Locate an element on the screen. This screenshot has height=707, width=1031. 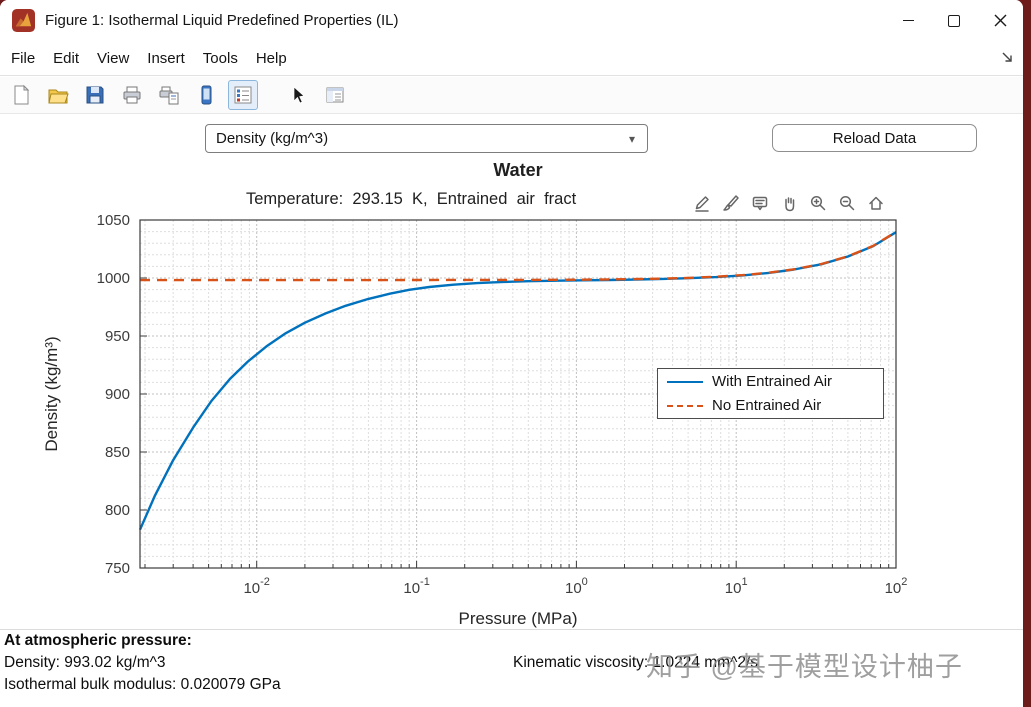
plot-browser-icon is located at coordinates (243, 95).